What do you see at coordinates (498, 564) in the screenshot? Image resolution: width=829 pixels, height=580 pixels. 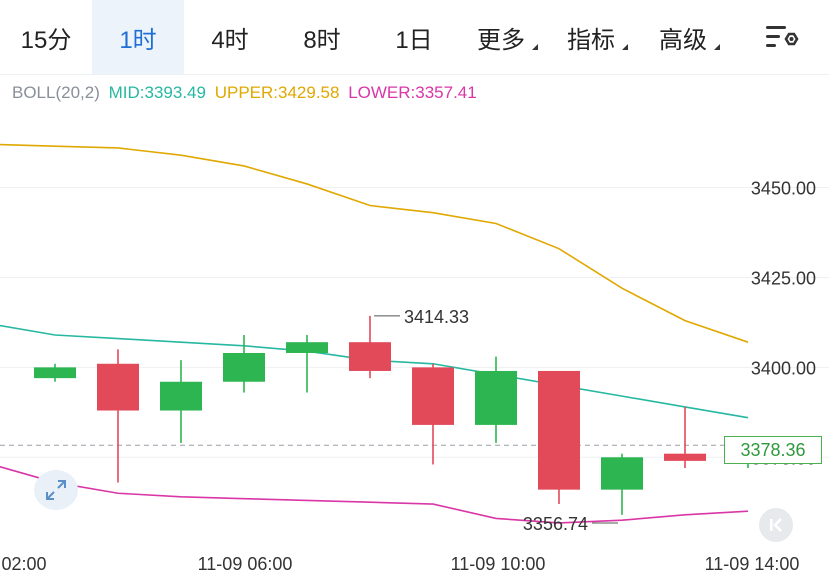 I see `x-tick-label: 11-09 10:00` at bounding box center [498, 564].